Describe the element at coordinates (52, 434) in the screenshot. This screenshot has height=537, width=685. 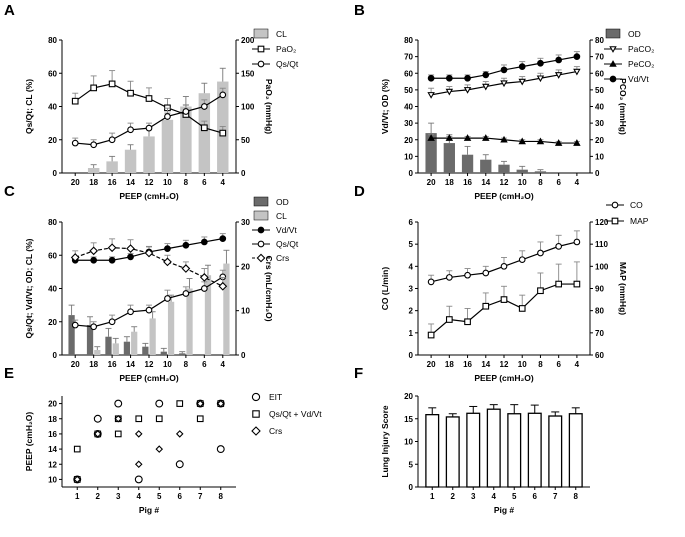
I see `y-tick-label: 16` at that location.